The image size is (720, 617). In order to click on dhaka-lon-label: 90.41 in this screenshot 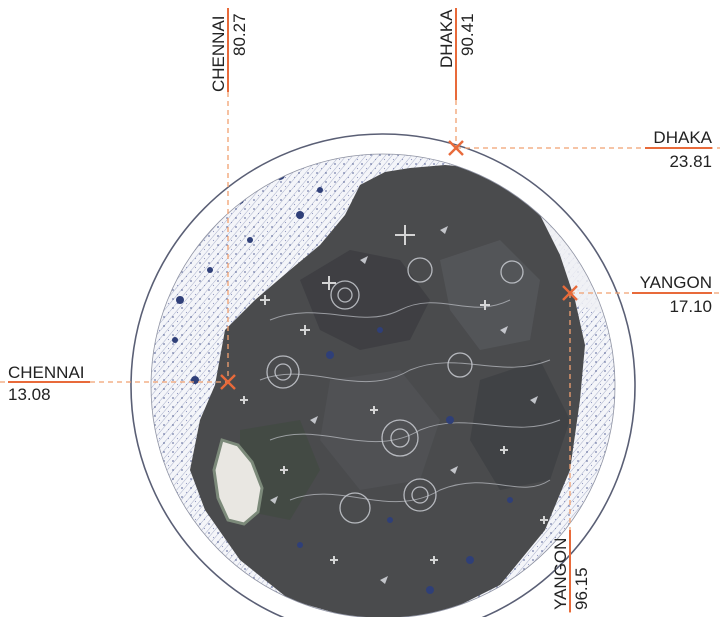, I will do `click(467, 34)`.